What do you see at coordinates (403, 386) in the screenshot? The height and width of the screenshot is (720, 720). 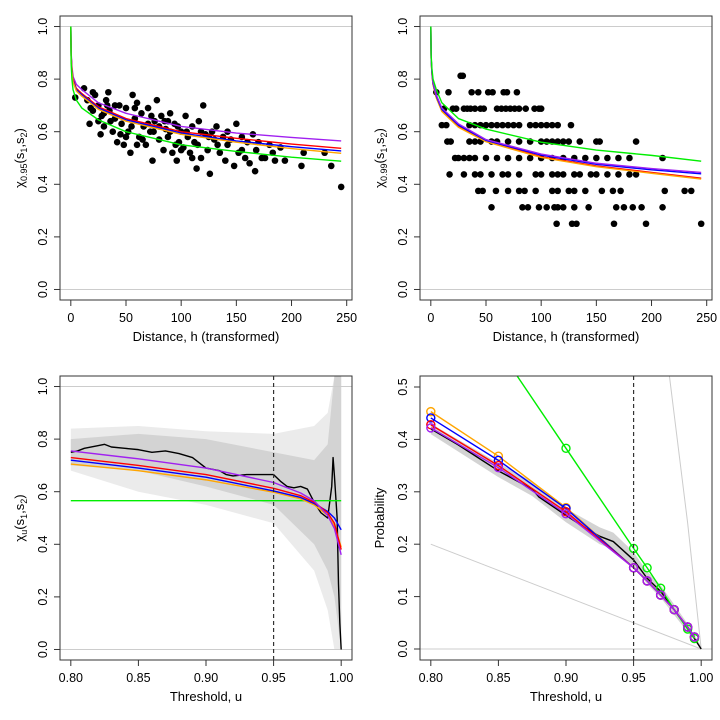 I see `y-tick-label: 0.5` at bounding box center [403, 386].